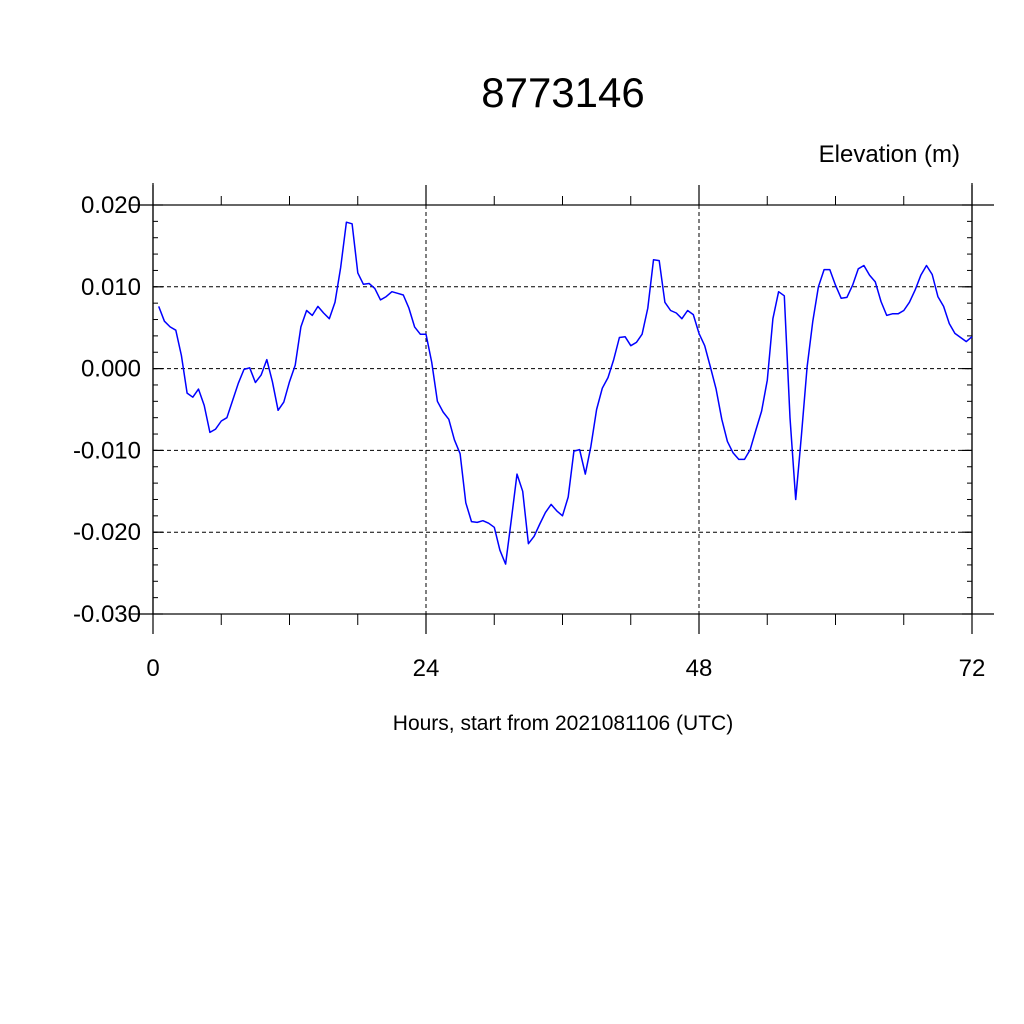  What do you see at coordinates (107, 532) in the screenshot?
I see `y-tick-label: -0.020` at bounding box center [107, 532].